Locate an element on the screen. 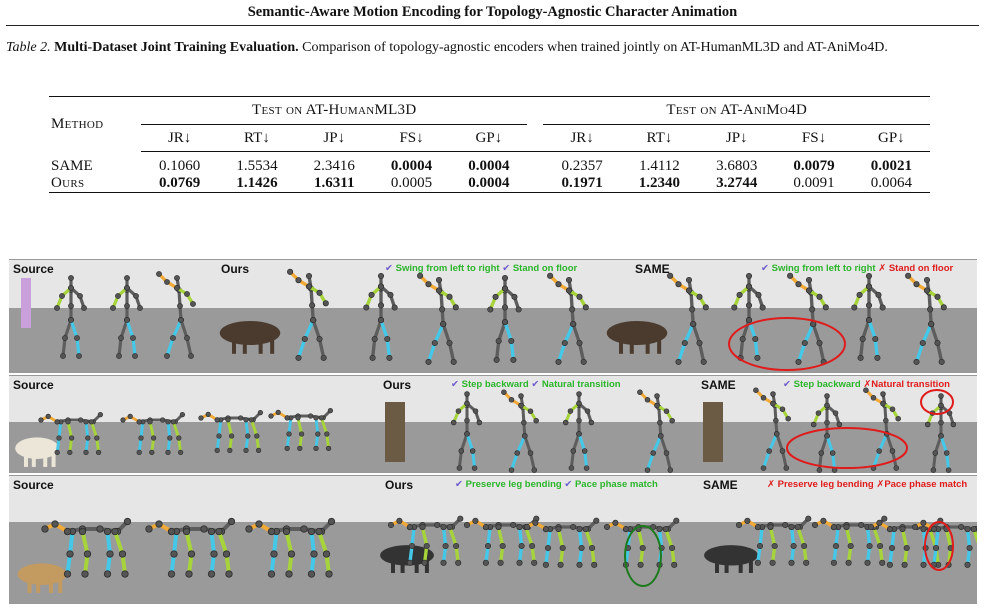 The width and height of the screenshot is (985, 608). highlight-circle-good is located at coordinates (643, 556).